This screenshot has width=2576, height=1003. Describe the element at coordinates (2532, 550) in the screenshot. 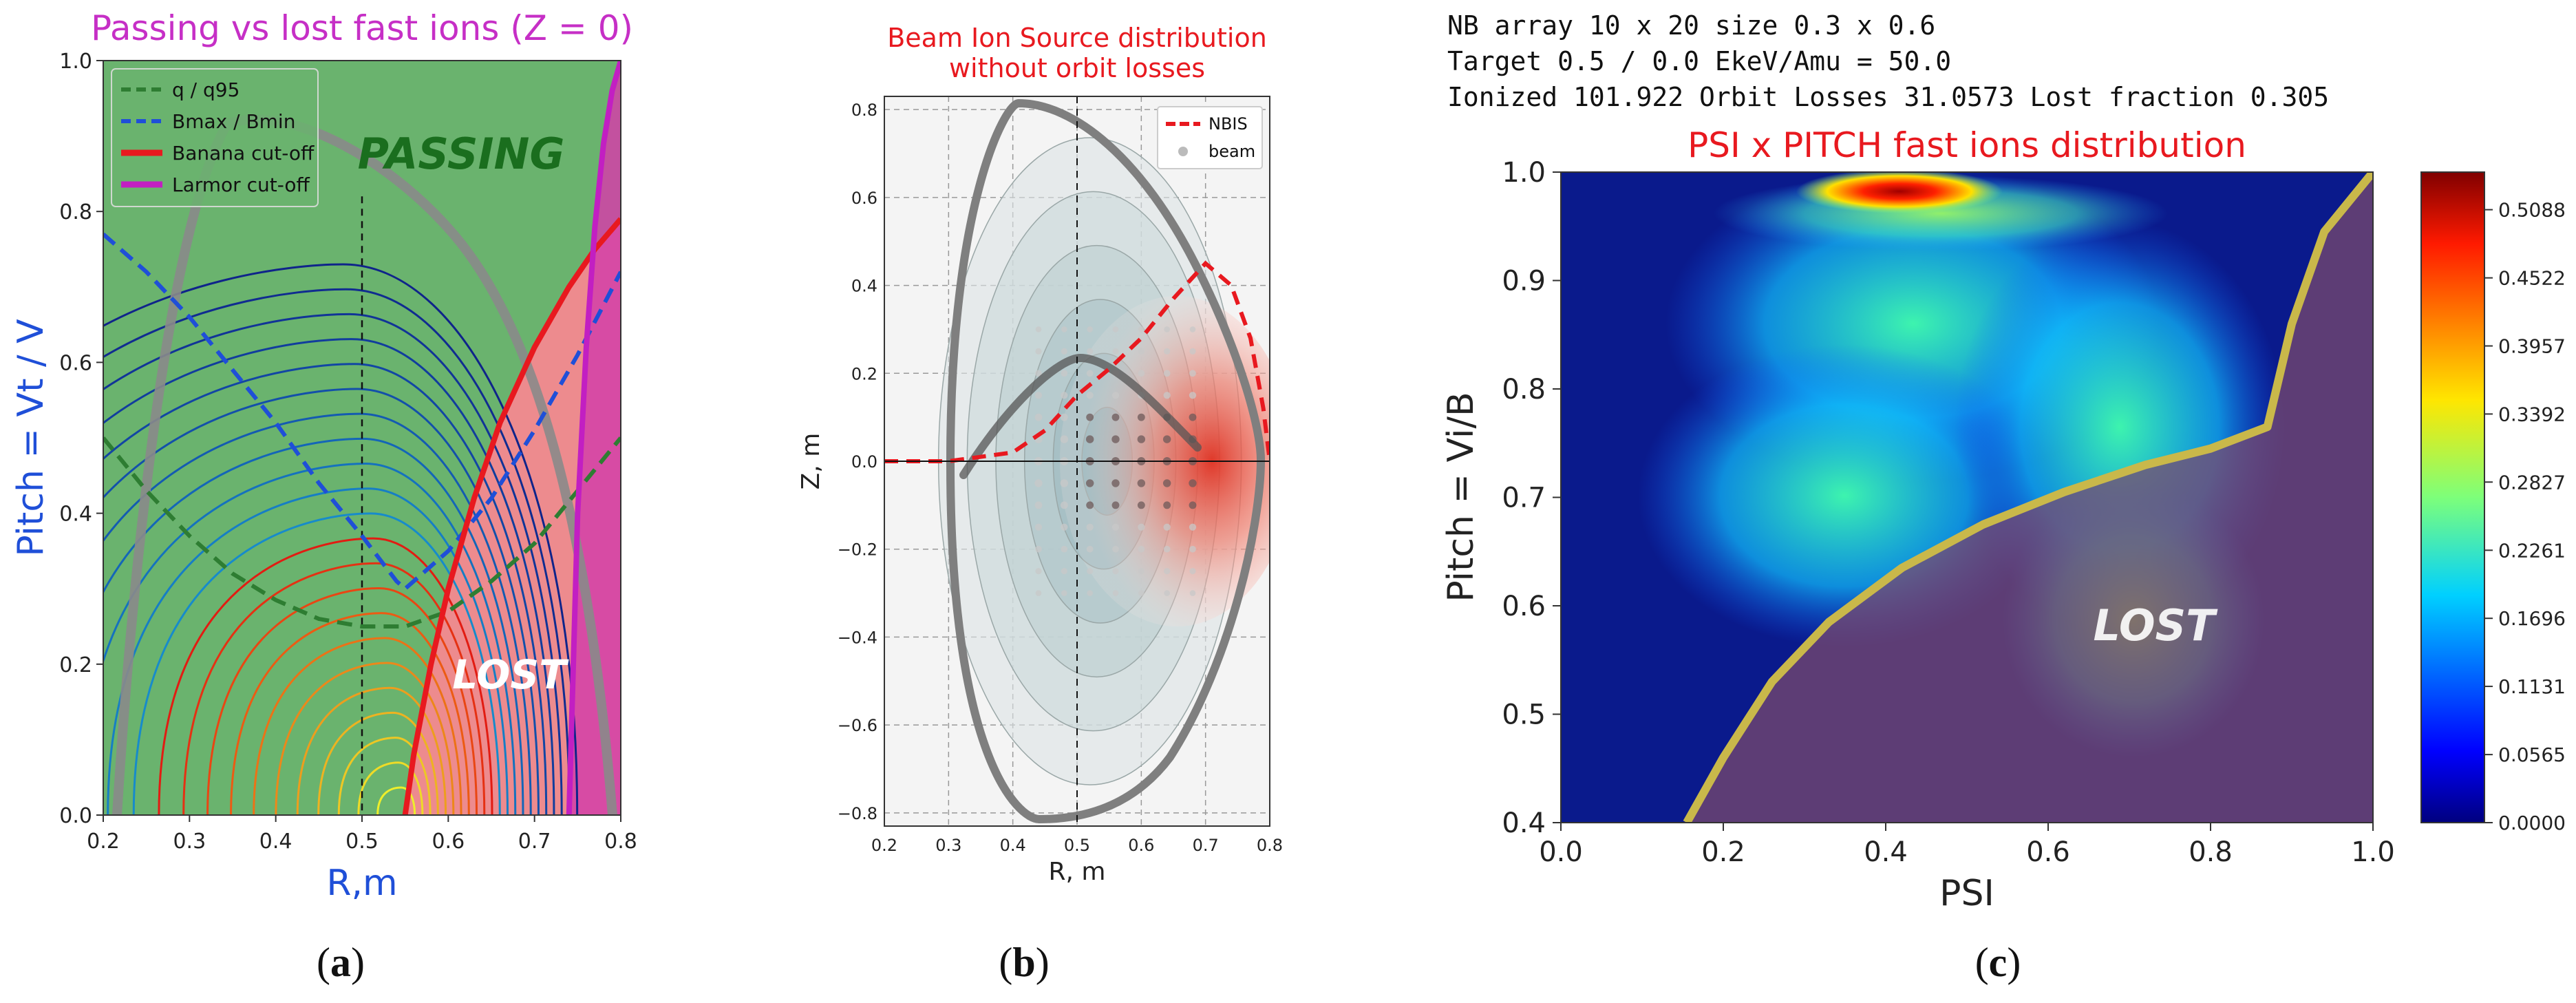

I see `colorbar-tick-label: 0.2261` at that location.